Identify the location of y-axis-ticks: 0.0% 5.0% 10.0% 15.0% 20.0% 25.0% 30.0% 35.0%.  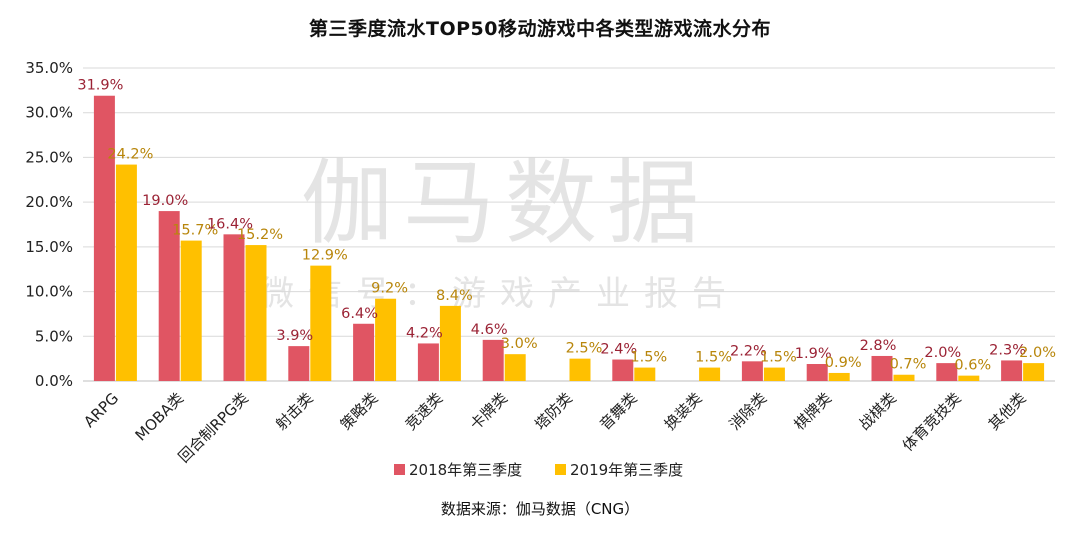
(49, 224).